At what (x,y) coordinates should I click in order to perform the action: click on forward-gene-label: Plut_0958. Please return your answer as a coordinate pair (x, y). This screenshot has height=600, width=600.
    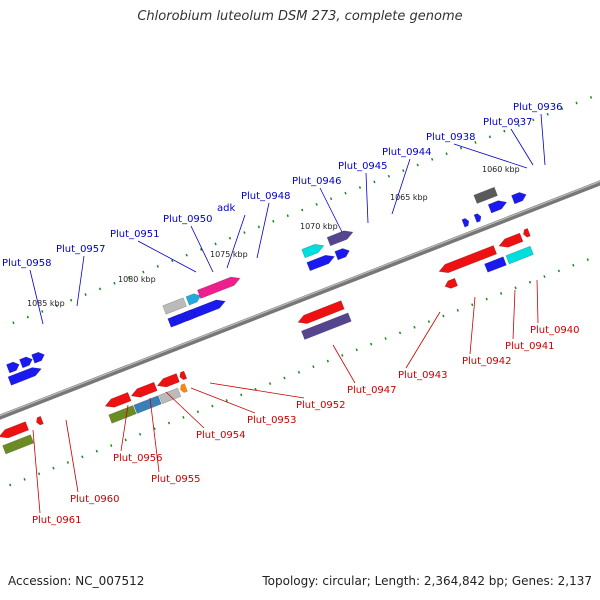
    Looking at the image, I should click on (27, 263).